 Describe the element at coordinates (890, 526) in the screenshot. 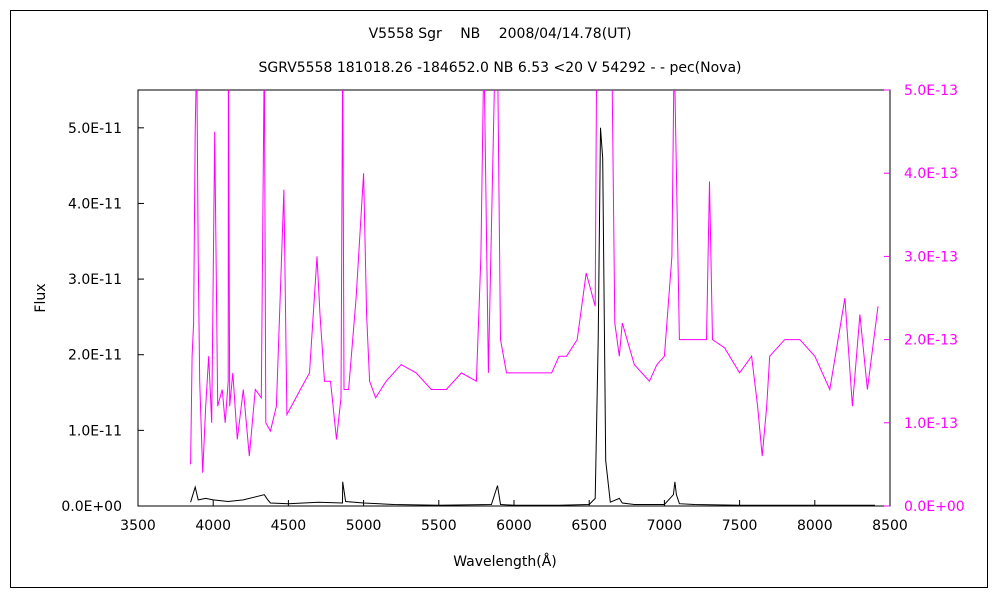

I see `x-tick-label: 8500` at that location.